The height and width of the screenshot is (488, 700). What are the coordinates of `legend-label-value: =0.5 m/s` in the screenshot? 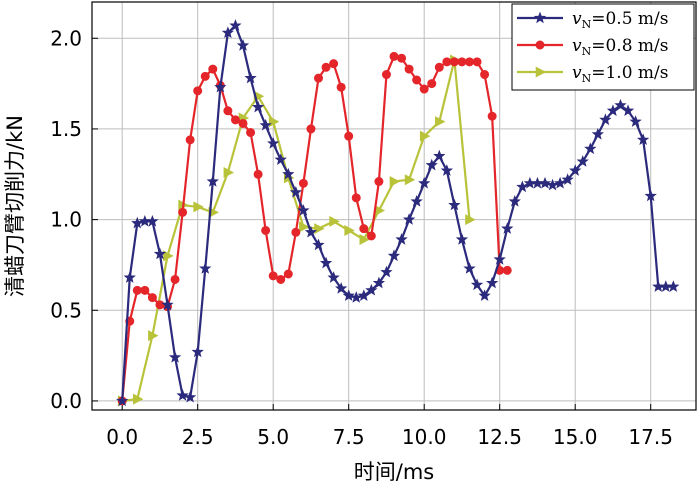 It's located at (629, 19).